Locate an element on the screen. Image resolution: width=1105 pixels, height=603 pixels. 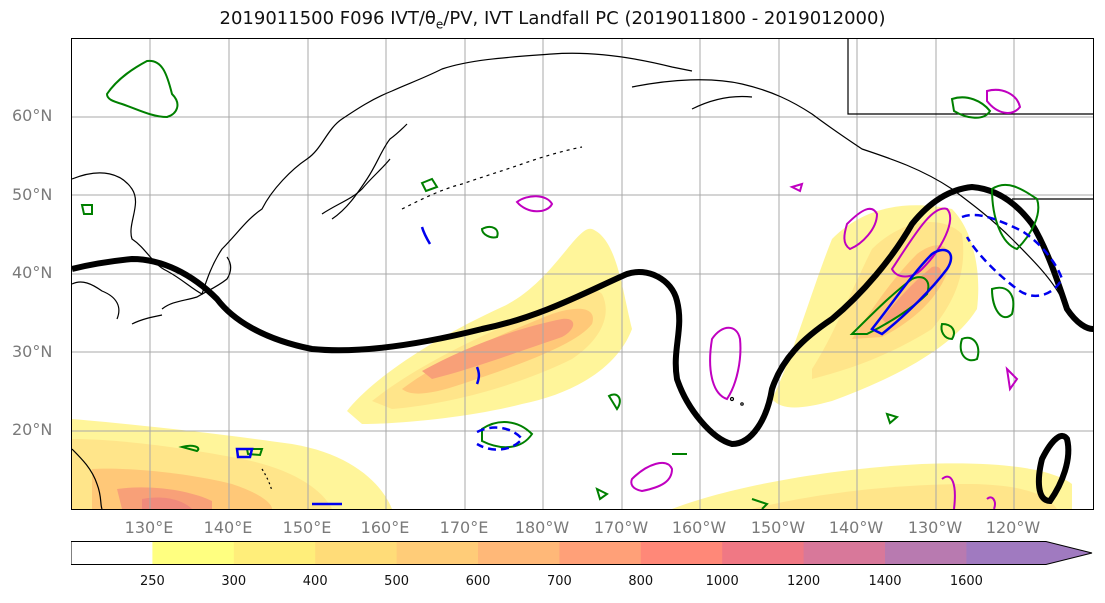
colorbar-tick-label: 800 is located at coordinates (641, 581).